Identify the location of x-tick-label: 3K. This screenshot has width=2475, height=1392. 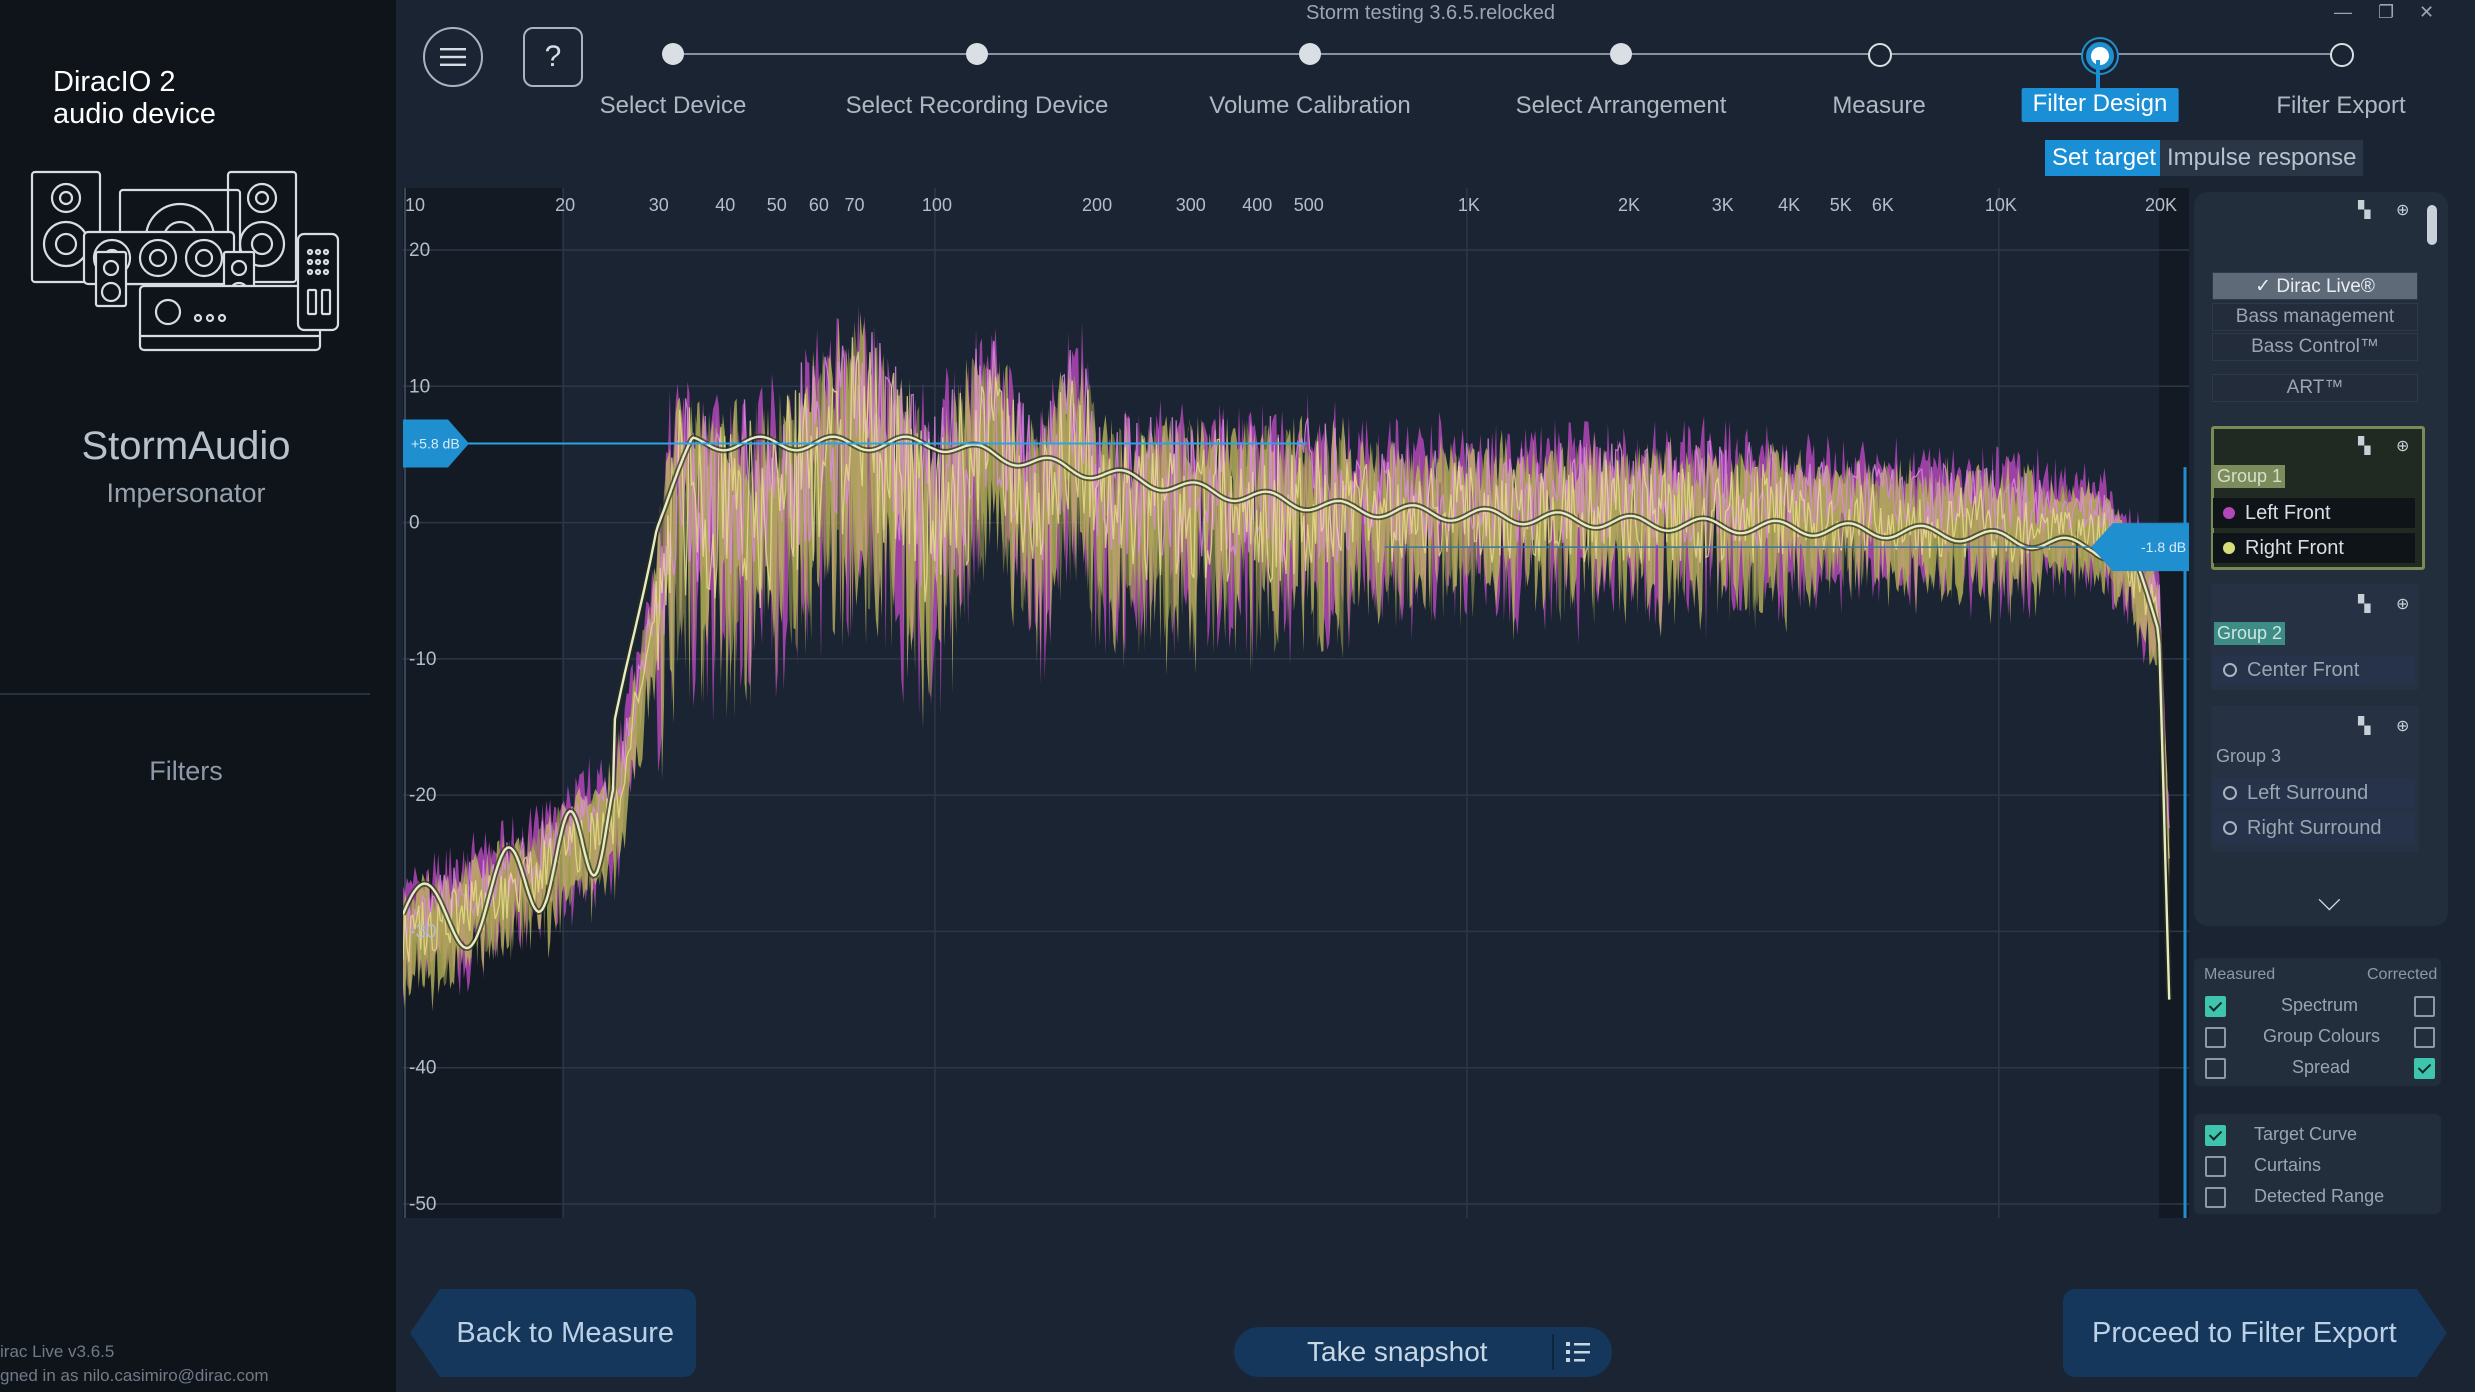
(1723, 205).